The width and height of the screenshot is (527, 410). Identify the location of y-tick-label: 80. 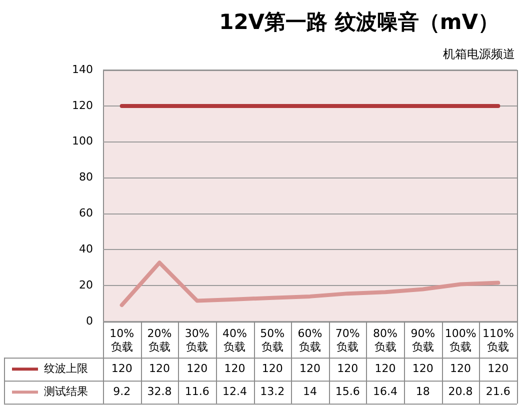
(86, 177).